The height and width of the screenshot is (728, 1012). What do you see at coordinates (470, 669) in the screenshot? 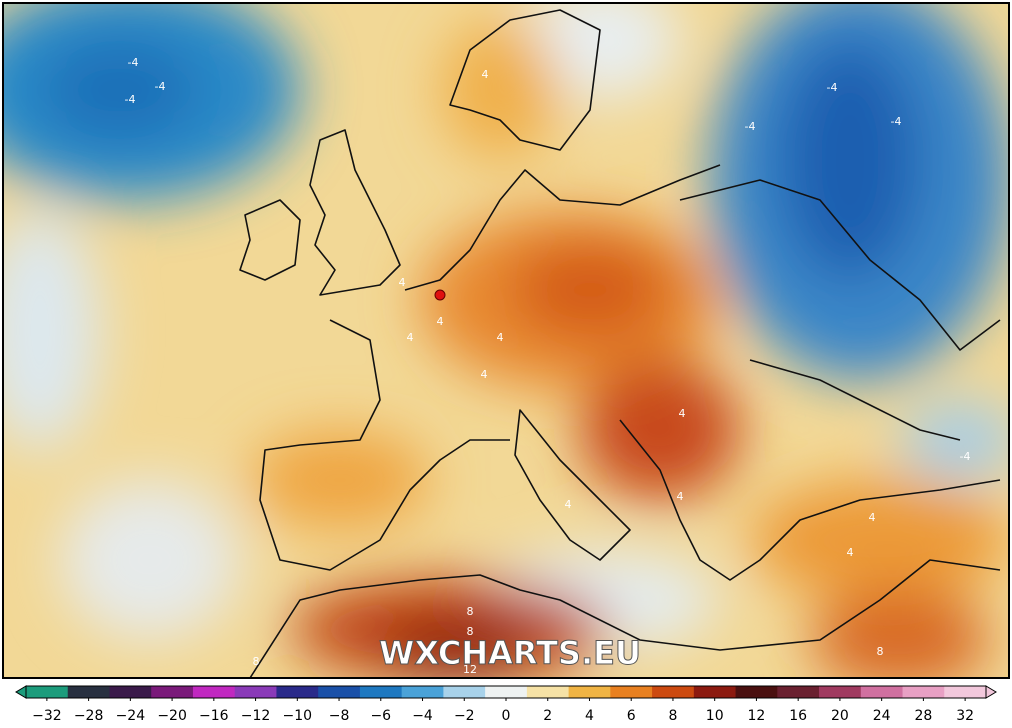
I see `contour-label: 12` at bounding box center [470, 669].